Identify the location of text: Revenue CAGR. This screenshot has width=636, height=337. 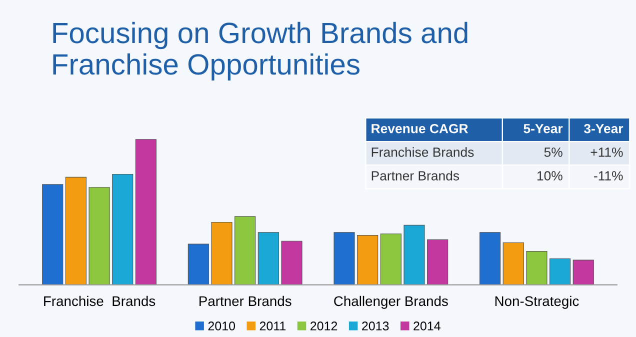
(420, 129).